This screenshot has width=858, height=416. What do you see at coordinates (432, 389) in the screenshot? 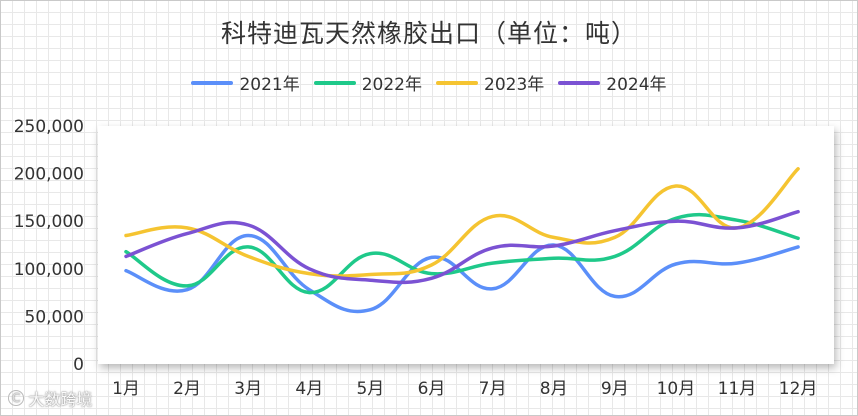
I see `x-tick-label: 6月` at bounding box center [432, 389].